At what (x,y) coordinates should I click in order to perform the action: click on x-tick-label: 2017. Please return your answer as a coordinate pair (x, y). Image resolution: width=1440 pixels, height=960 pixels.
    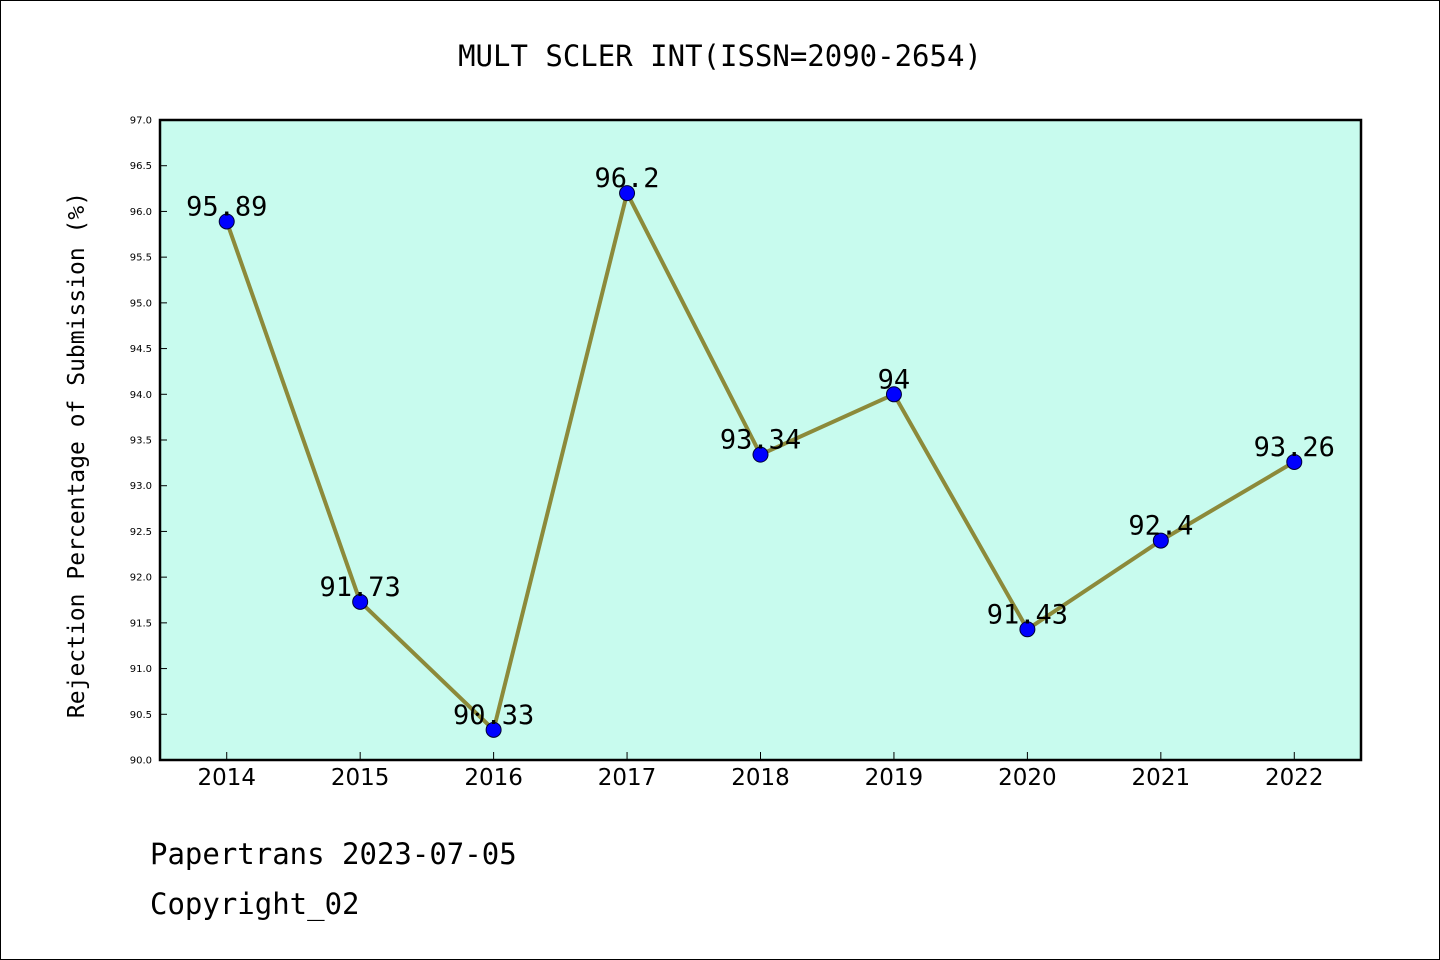
    Looking at the image, I should click on (627, 778).